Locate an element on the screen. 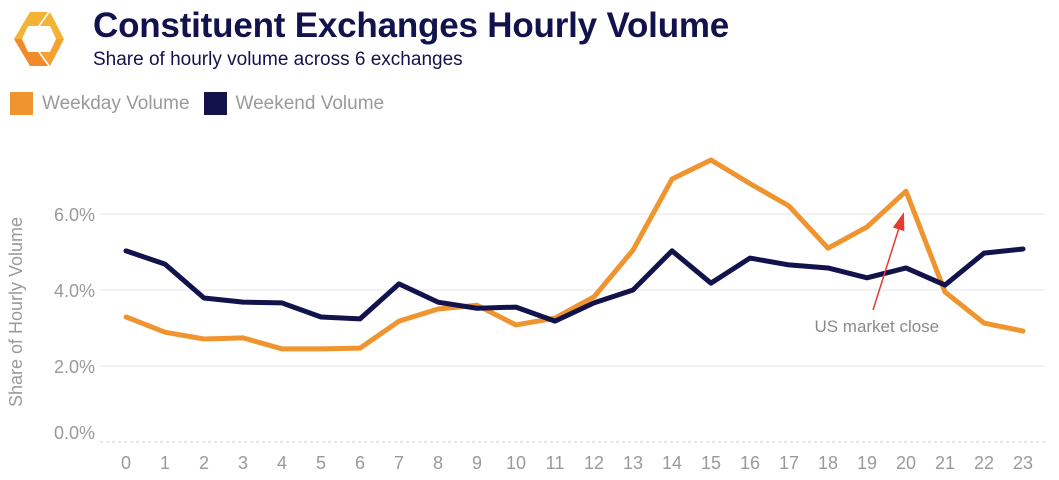 Image resolution: width=1059 pixels, height=480 pixels. x-tick-label: 17 is located at coordinates (789, 463).